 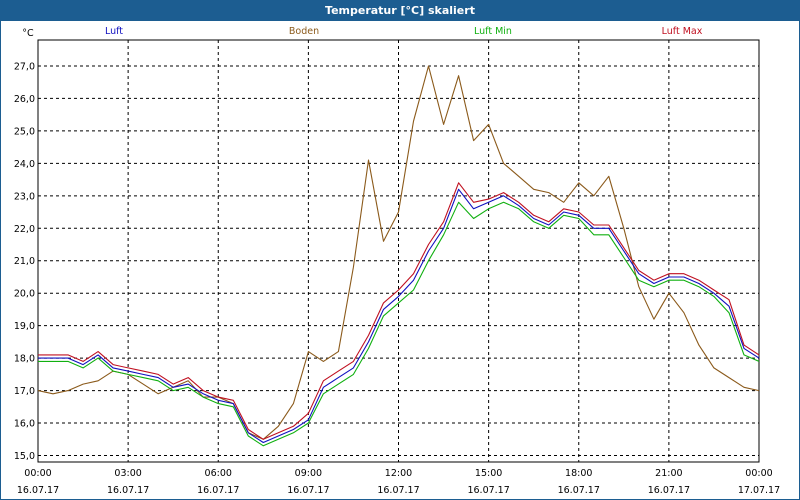 What do you see at coordinates (24, 131) in the screenshot?
I see `y-tick-label: 25,0` at bounding box center [24, 131].